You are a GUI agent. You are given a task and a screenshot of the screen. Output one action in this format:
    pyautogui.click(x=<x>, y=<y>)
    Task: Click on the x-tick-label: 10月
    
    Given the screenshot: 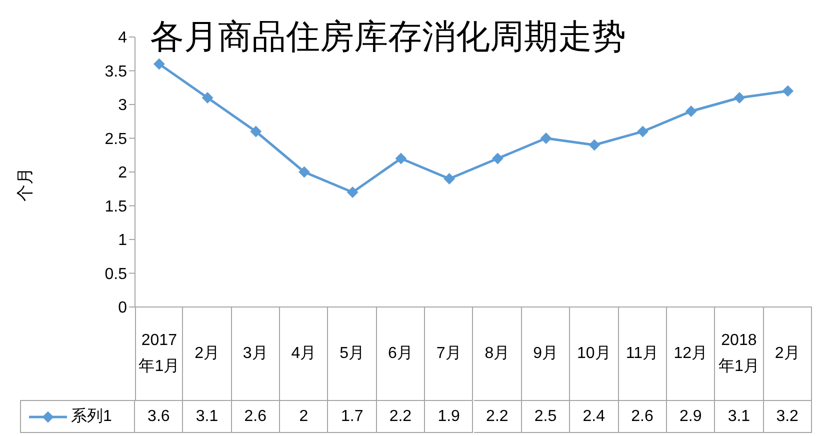 What is the action you would take?
    pyautogui.click(x=594, y=353)
    